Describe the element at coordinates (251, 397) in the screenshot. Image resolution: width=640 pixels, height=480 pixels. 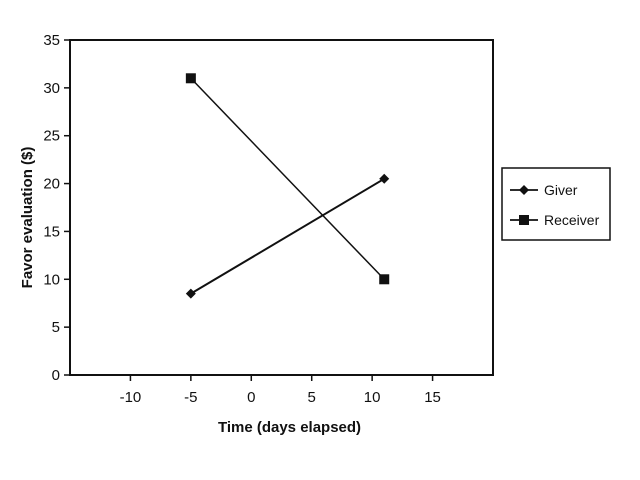
I see `x-tick-label: 0` at that location.